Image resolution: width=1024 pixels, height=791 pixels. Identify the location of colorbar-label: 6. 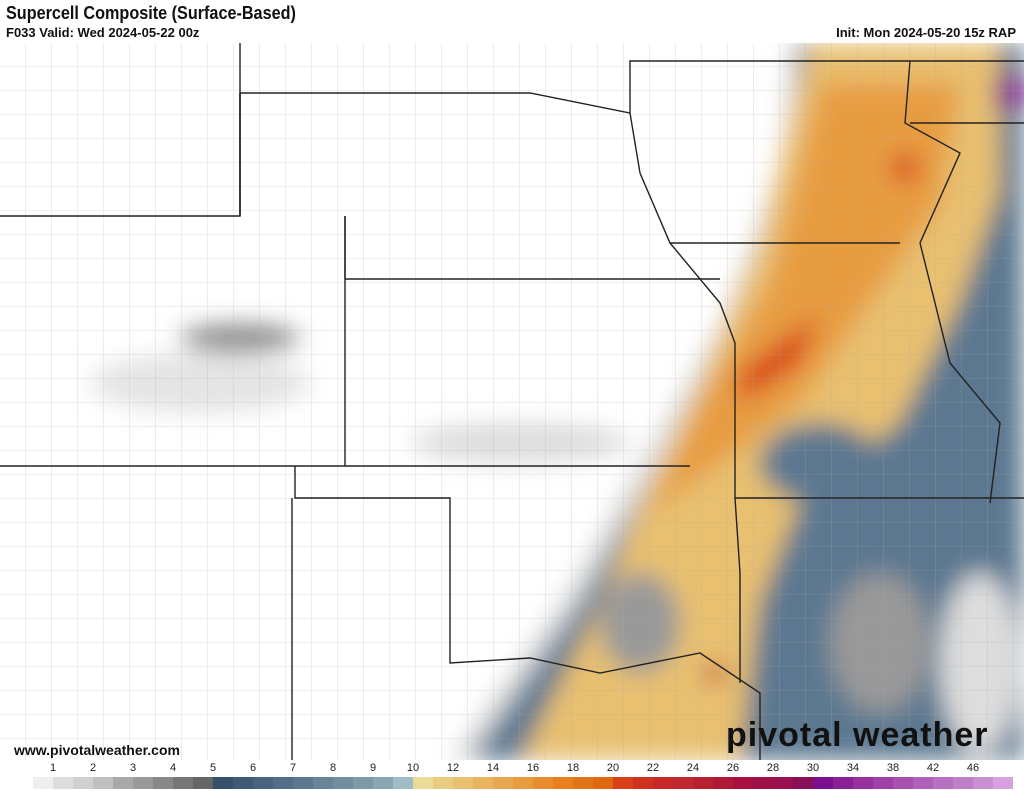
(253, 768).